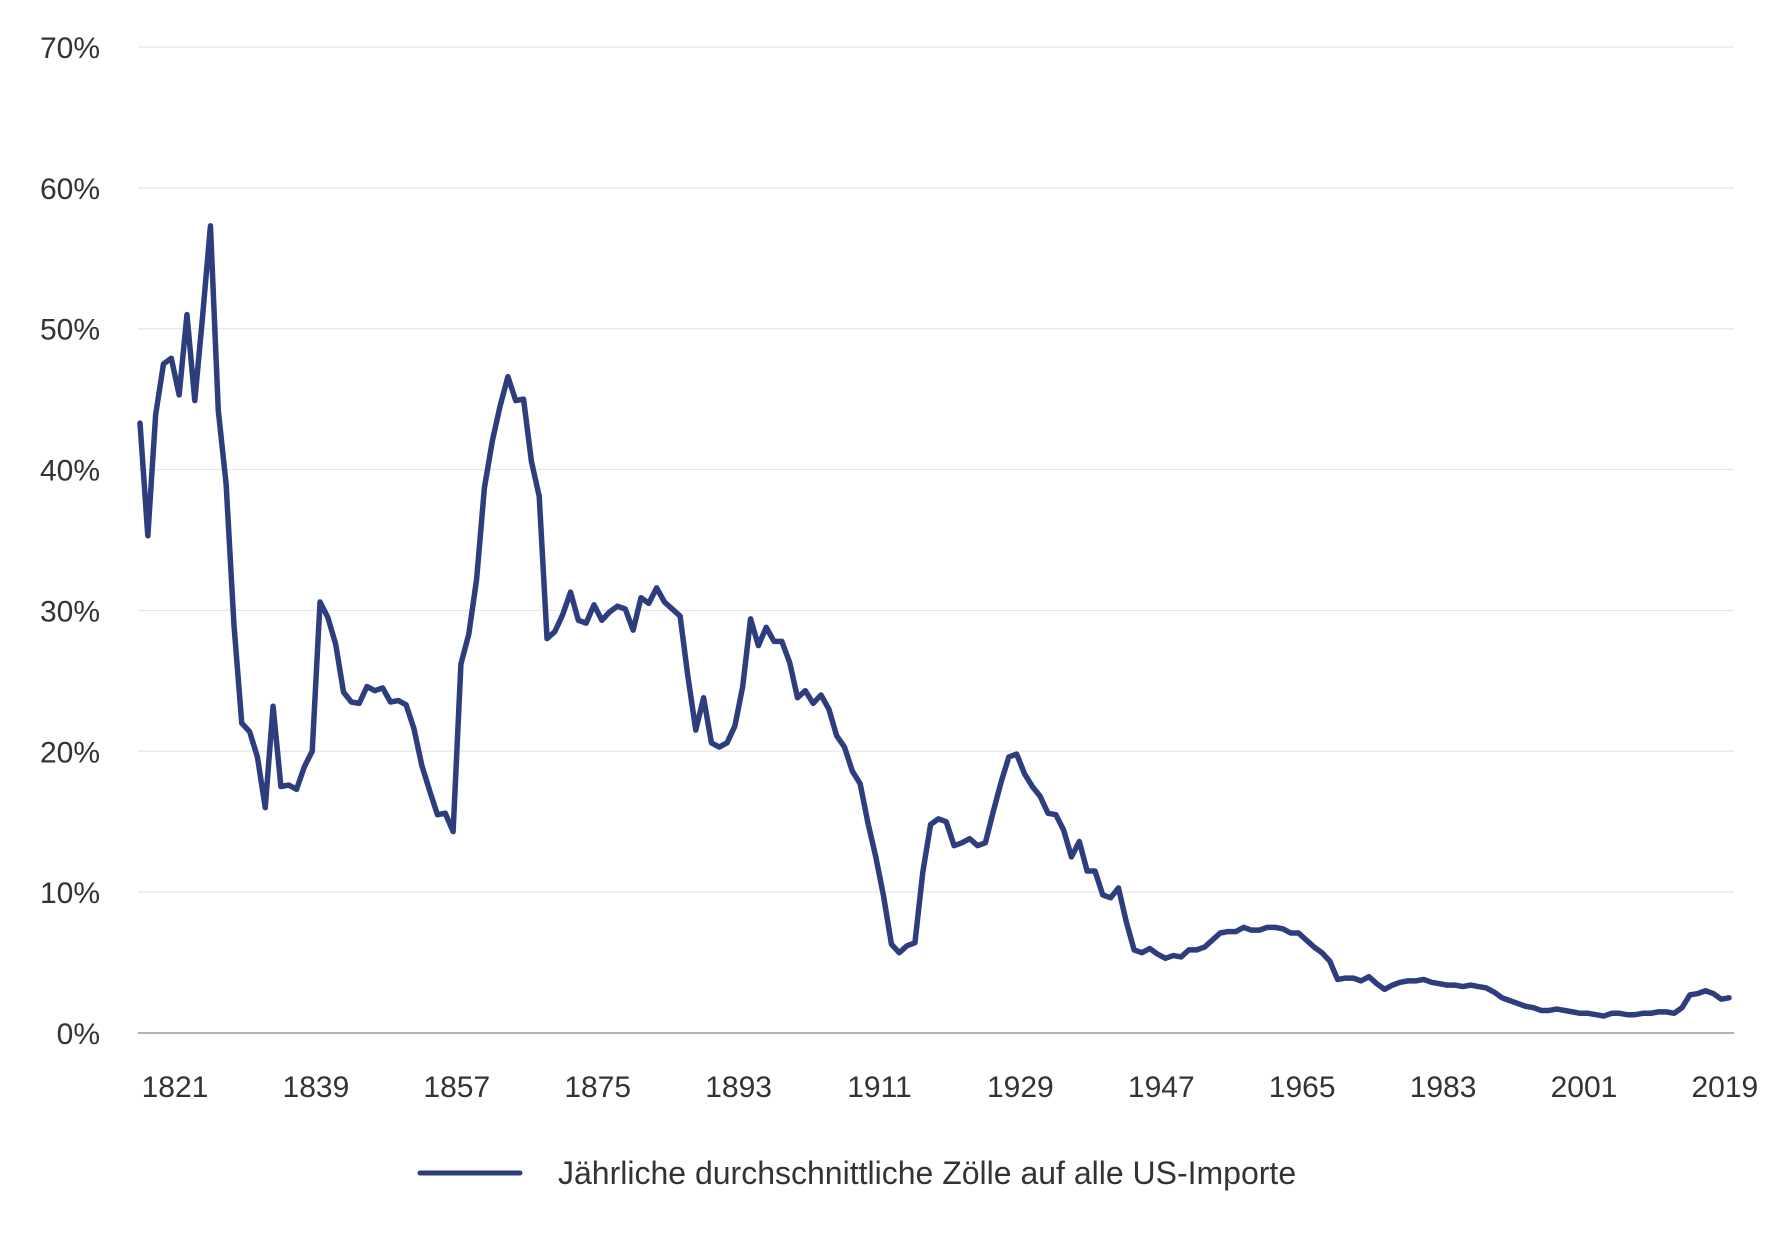  I want to click on x-tick-label: 1893, so click(738, 1087).